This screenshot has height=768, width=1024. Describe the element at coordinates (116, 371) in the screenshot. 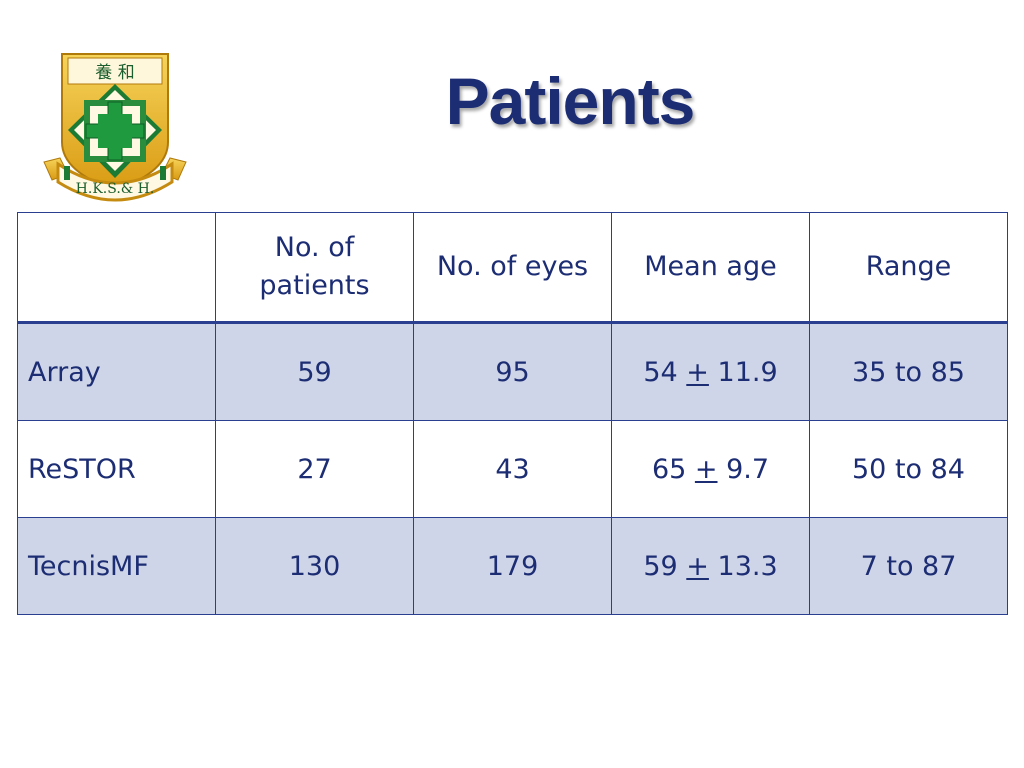

I see `row-label: Array` at that location.